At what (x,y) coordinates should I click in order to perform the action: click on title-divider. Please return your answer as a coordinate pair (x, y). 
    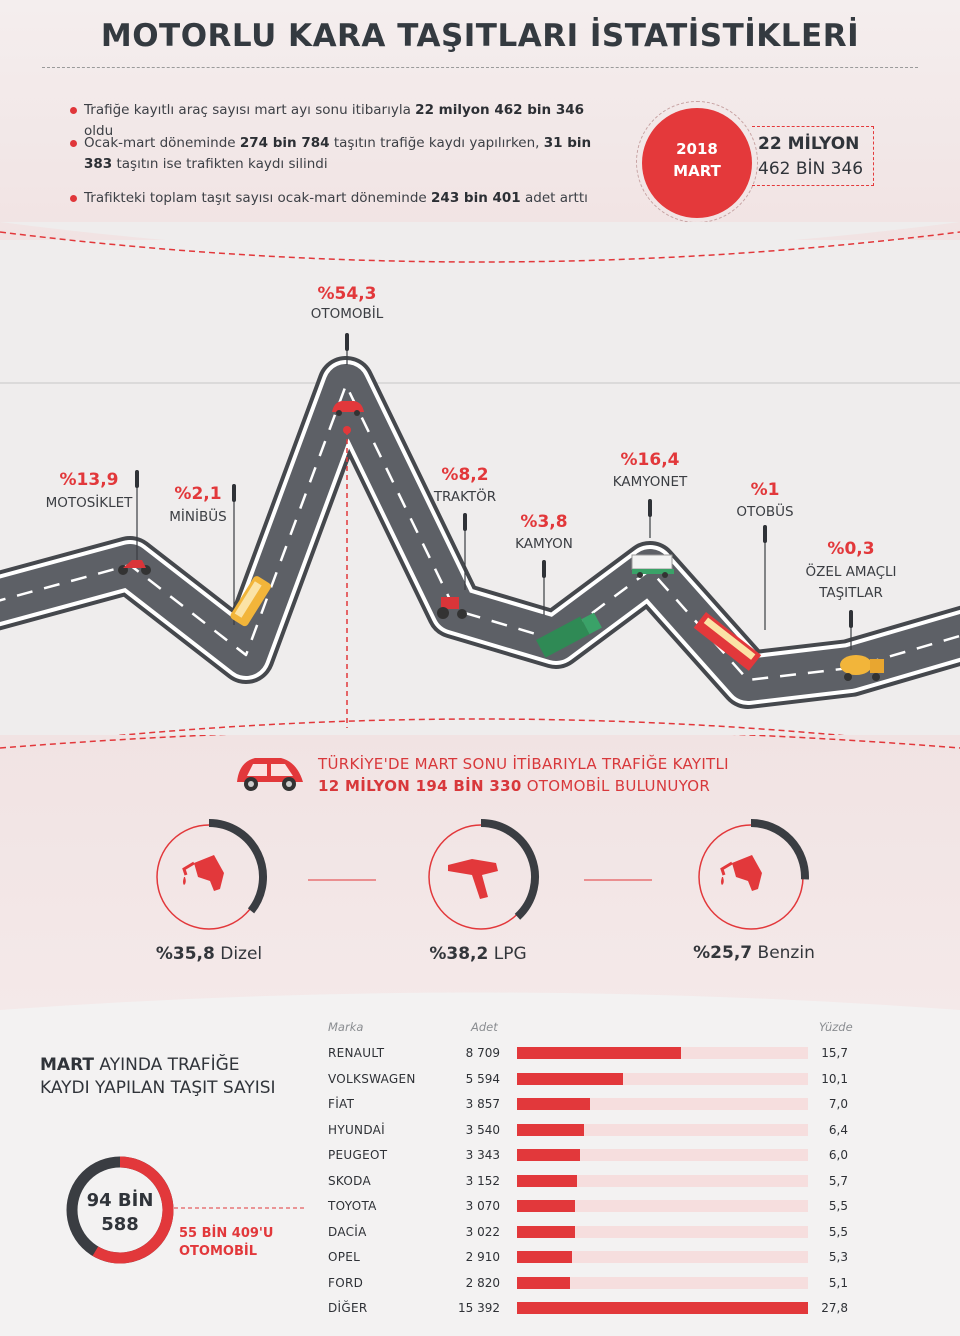
    Looking at the image, I should click on (480, 67).